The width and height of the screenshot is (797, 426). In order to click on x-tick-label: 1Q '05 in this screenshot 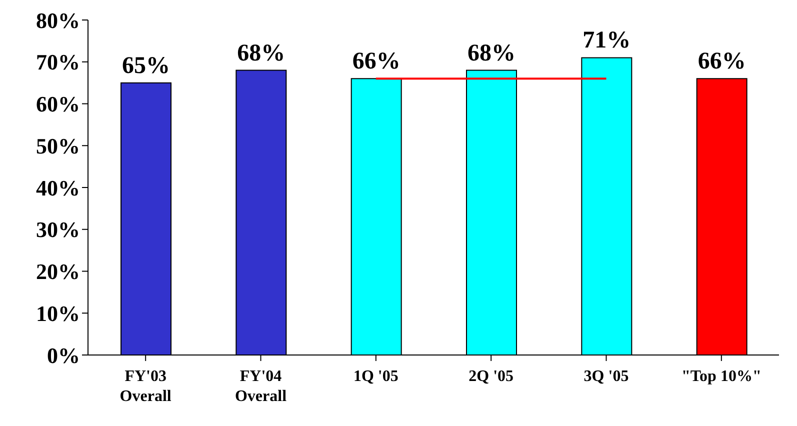, I will do `click(375, 376)`.